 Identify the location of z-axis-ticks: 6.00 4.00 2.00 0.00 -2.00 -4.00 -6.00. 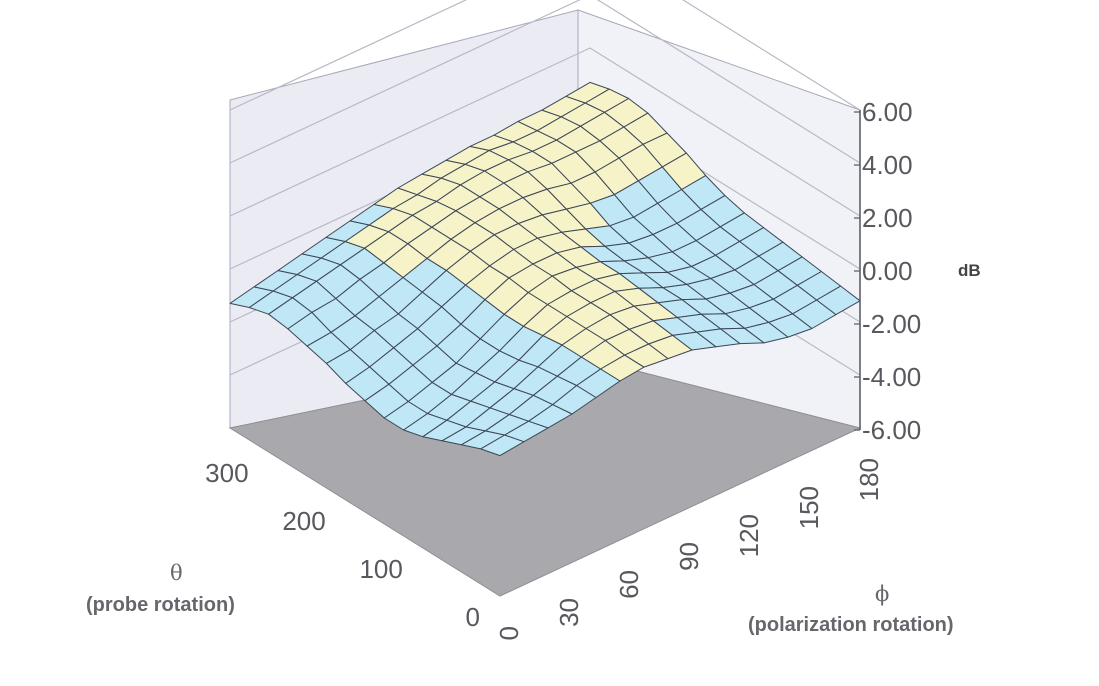
(887, 271).